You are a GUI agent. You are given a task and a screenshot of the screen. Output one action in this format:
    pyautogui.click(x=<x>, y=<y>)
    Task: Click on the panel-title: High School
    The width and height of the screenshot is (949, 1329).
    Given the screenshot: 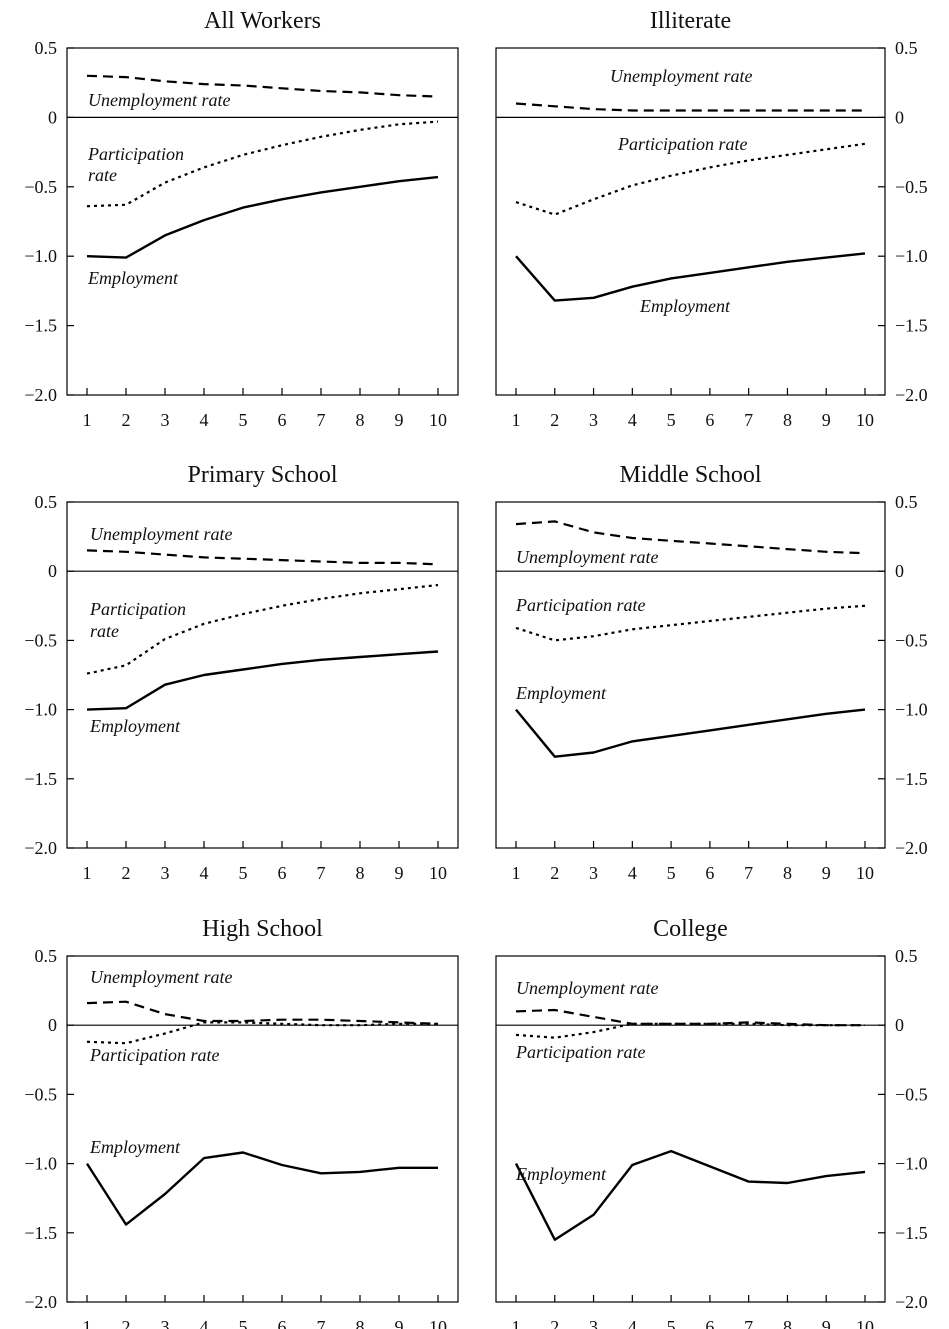 What is the action you would take?
    pyautogui.click(x=262, y=929)
    